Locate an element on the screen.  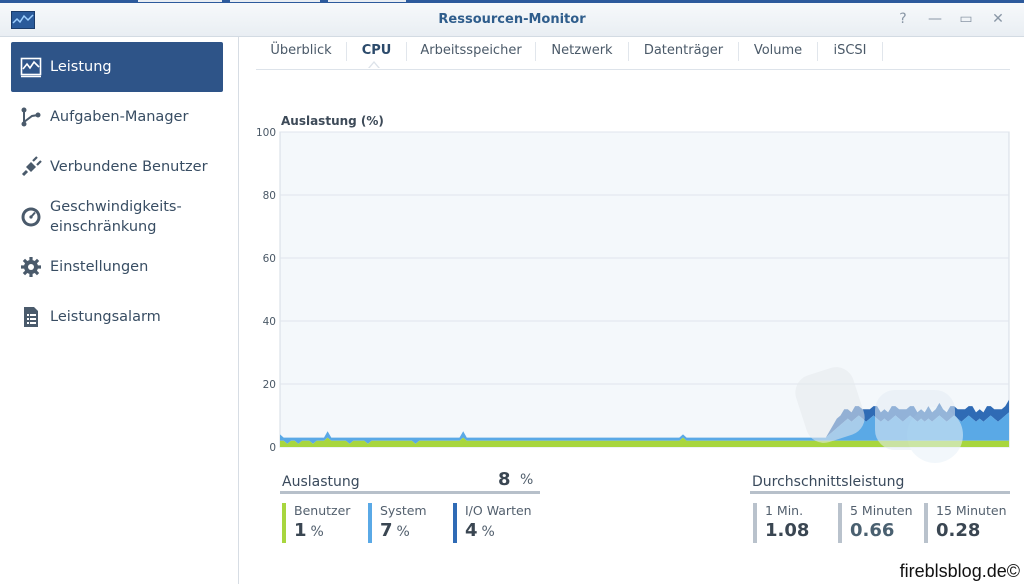
load-5min-stat: 5 Minuten 0.66 is located at coordinates (882, 523).